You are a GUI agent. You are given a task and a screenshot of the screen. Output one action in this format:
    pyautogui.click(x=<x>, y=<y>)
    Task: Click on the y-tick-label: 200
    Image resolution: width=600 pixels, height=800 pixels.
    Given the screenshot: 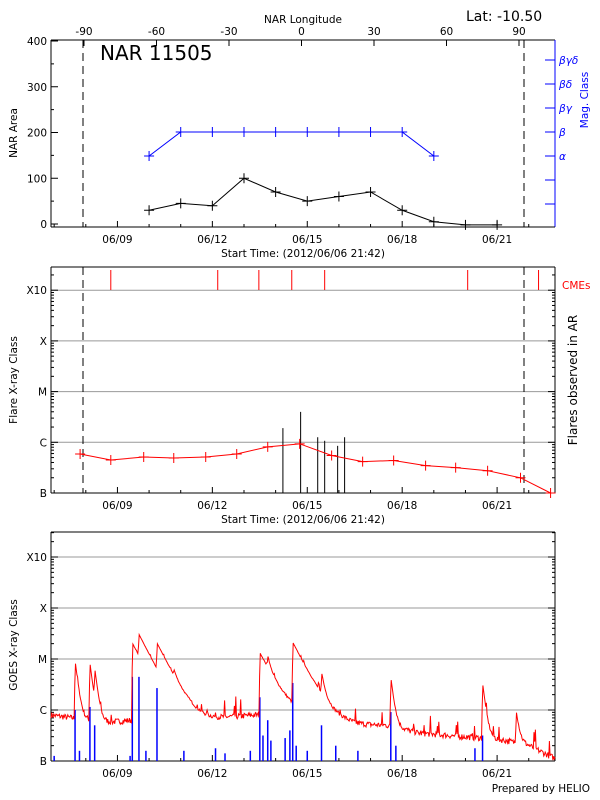 What is the action you would take?
    pyautogui.click(x=37, y=134)
    